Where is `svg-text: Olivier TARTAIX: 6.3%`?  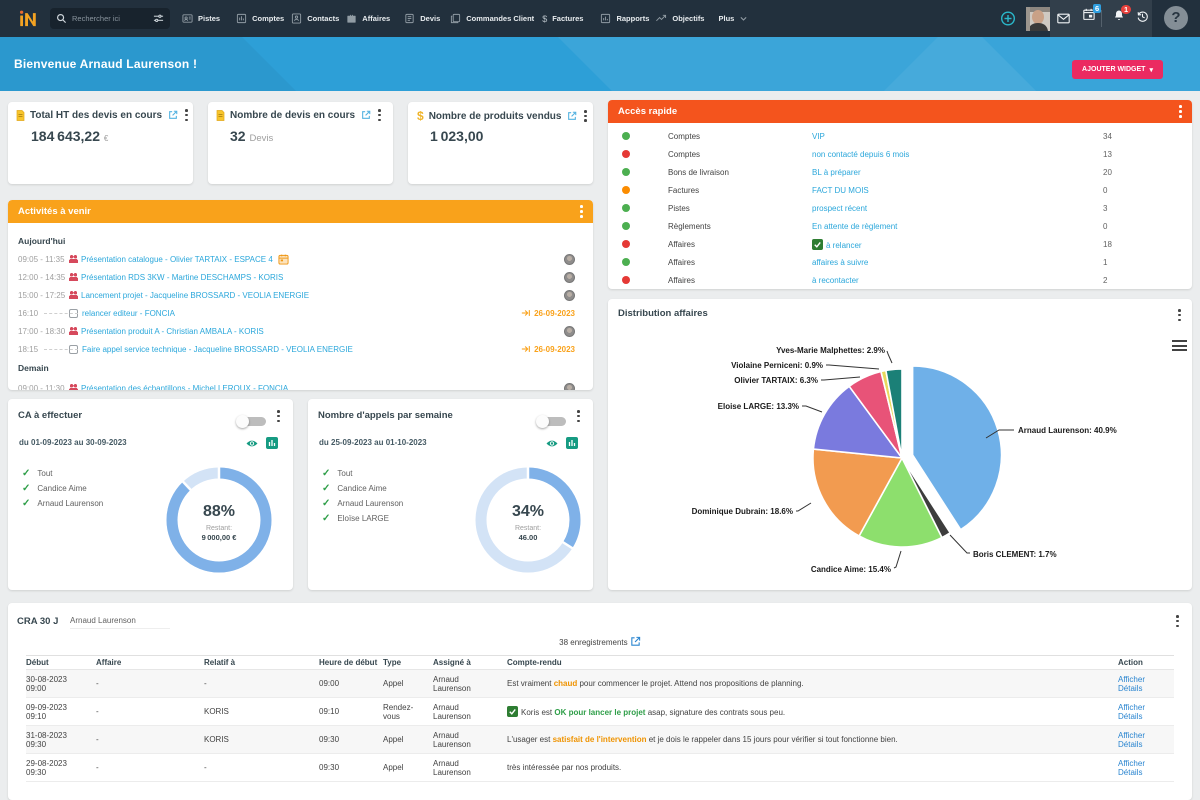 svg-text: Olivier TARTAIX: 6.3% is located at coordinates (776, 380).